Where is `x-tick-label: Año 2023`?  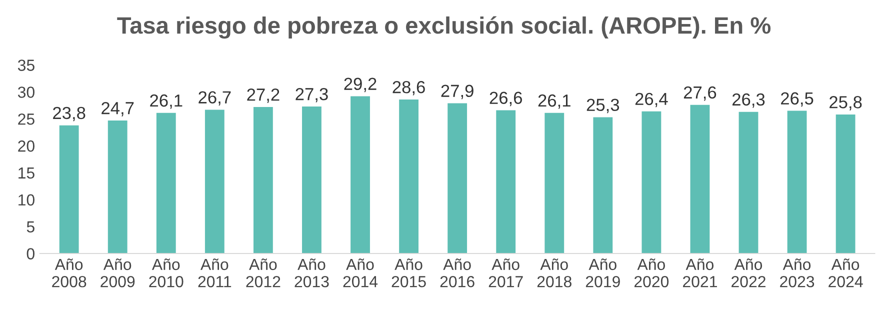 x-tick-label: Año 2023 is located at coordinates (797, 273).